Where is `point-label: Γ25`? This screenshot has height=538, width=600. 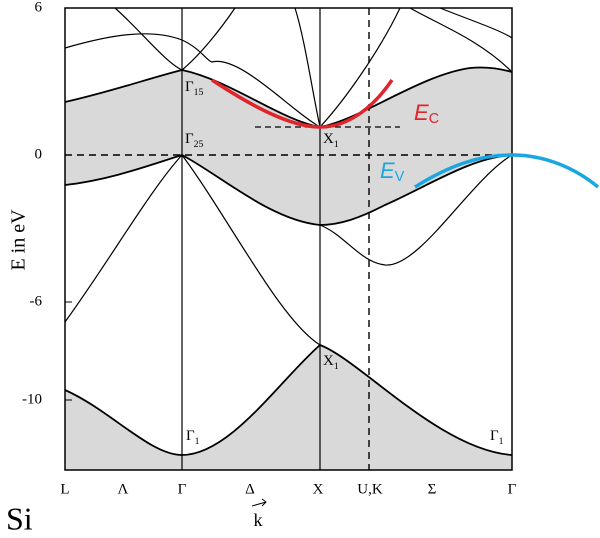
point-label: Γ25 is located at coordinates (194, 140).